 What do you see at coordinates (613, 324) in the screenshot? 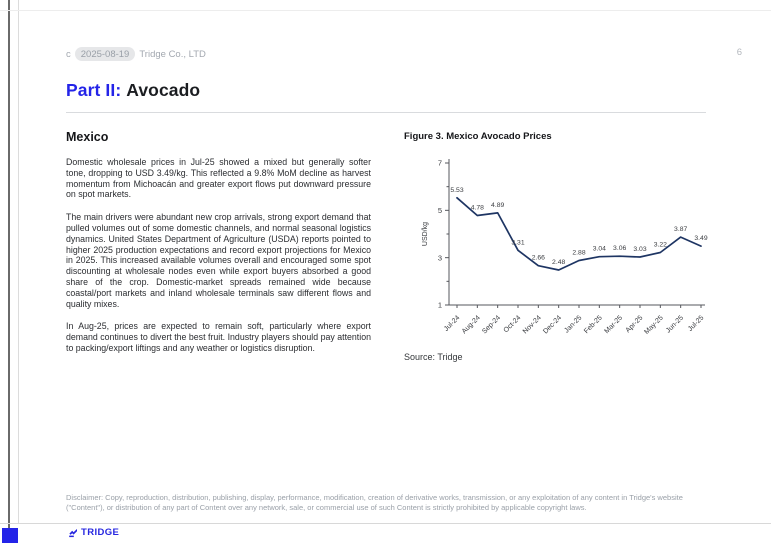
I see `x-tick-label: Mar-25` at bounding box center [613, 324].